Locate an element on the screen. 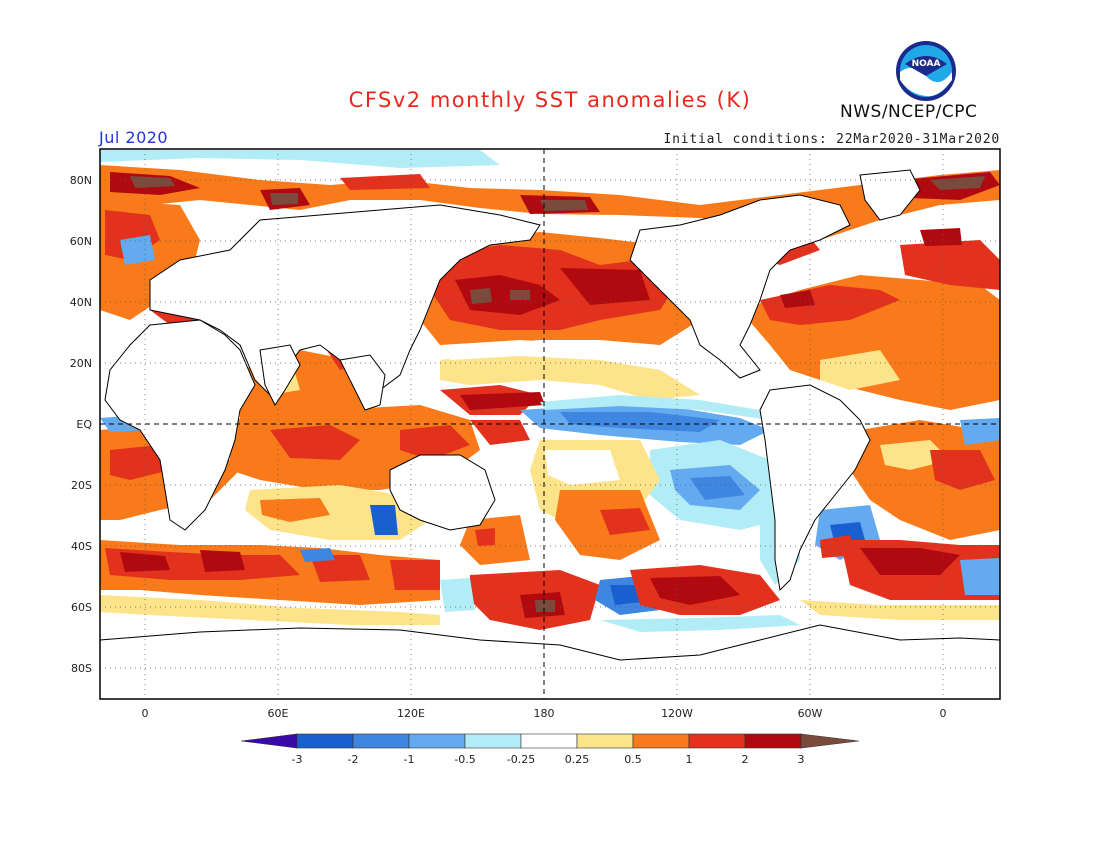  colorbar-labels: -3 -2 -1 -0.5 -0.25 0.25 0.5 1 2 3 is located at coordinates (548, 759).